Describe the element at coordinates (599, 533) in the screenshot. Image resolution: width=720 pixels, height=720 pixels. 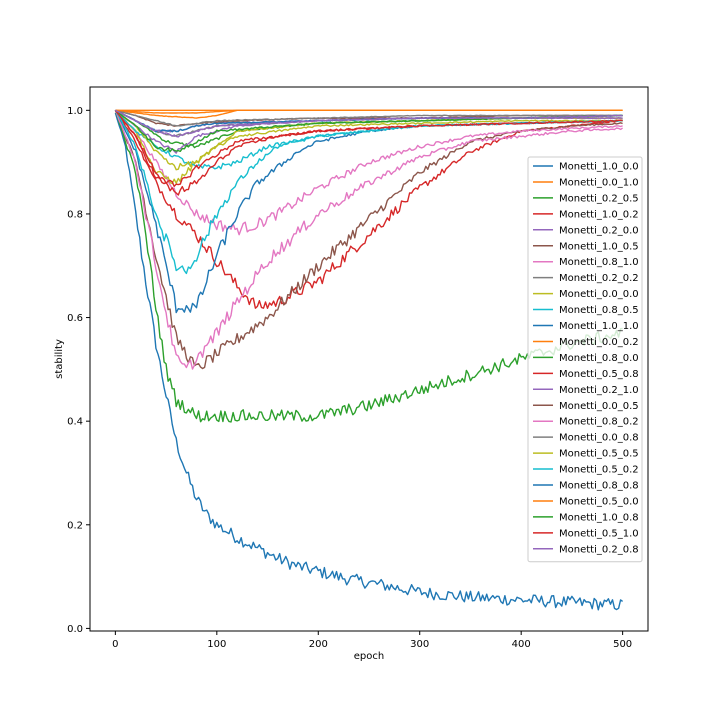
I see `legend-label-23: Monetti_0.5_1.0` at that location.